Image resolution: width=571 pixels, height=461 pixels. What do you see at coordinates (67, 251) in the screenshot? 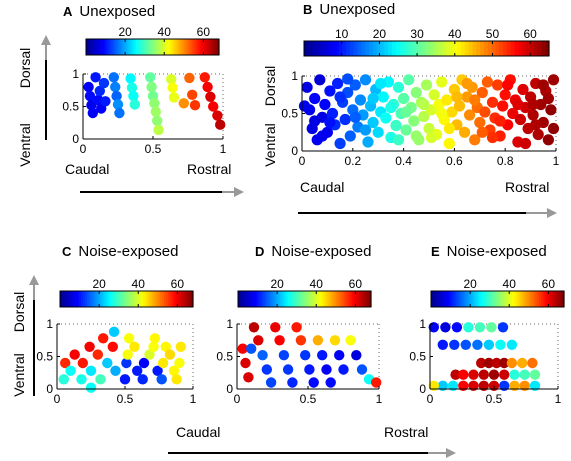
I see `panel-c-letter: C` at bounding box center [67, 251].